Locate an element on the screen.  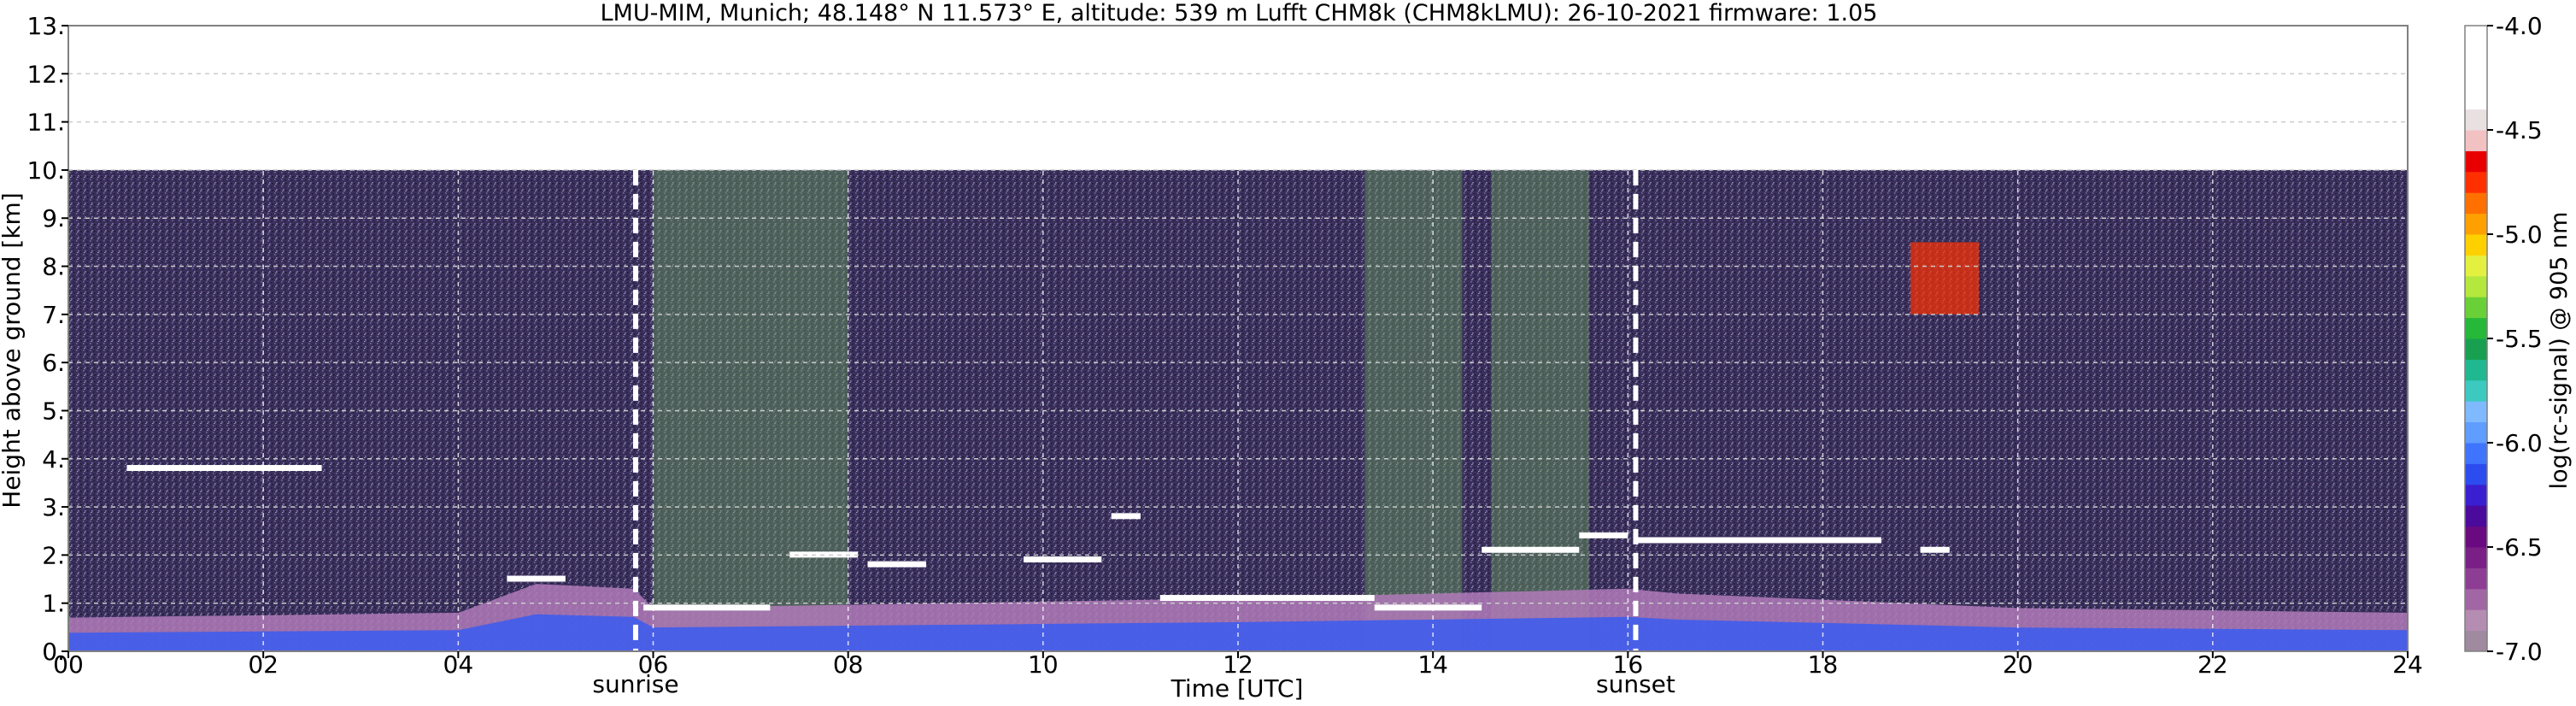
marker-label: sunrise is located at coordinates (635, 684).